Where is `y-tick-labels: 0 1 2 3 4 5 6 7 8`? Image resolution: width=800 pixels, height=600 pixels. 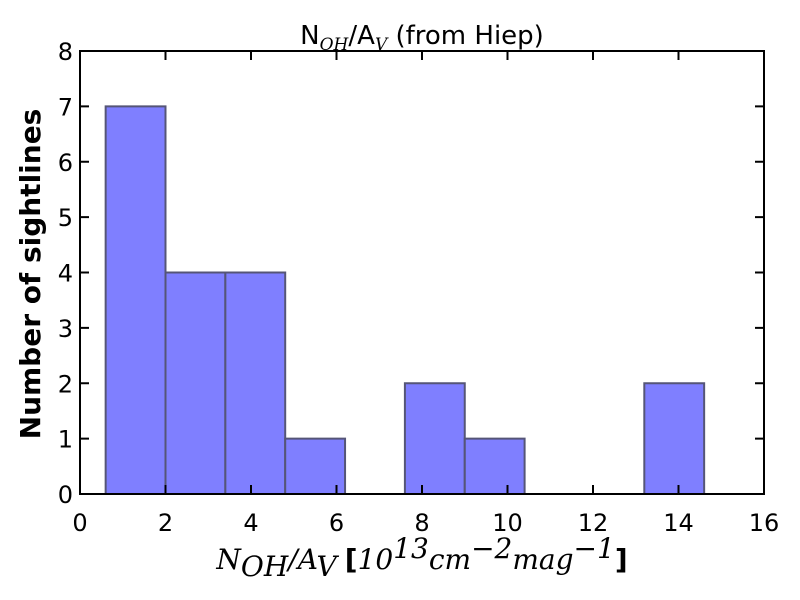 y-tick-labels: 0 1 2 3 4 5 6 7 8 is located at coordinates (65, 273).